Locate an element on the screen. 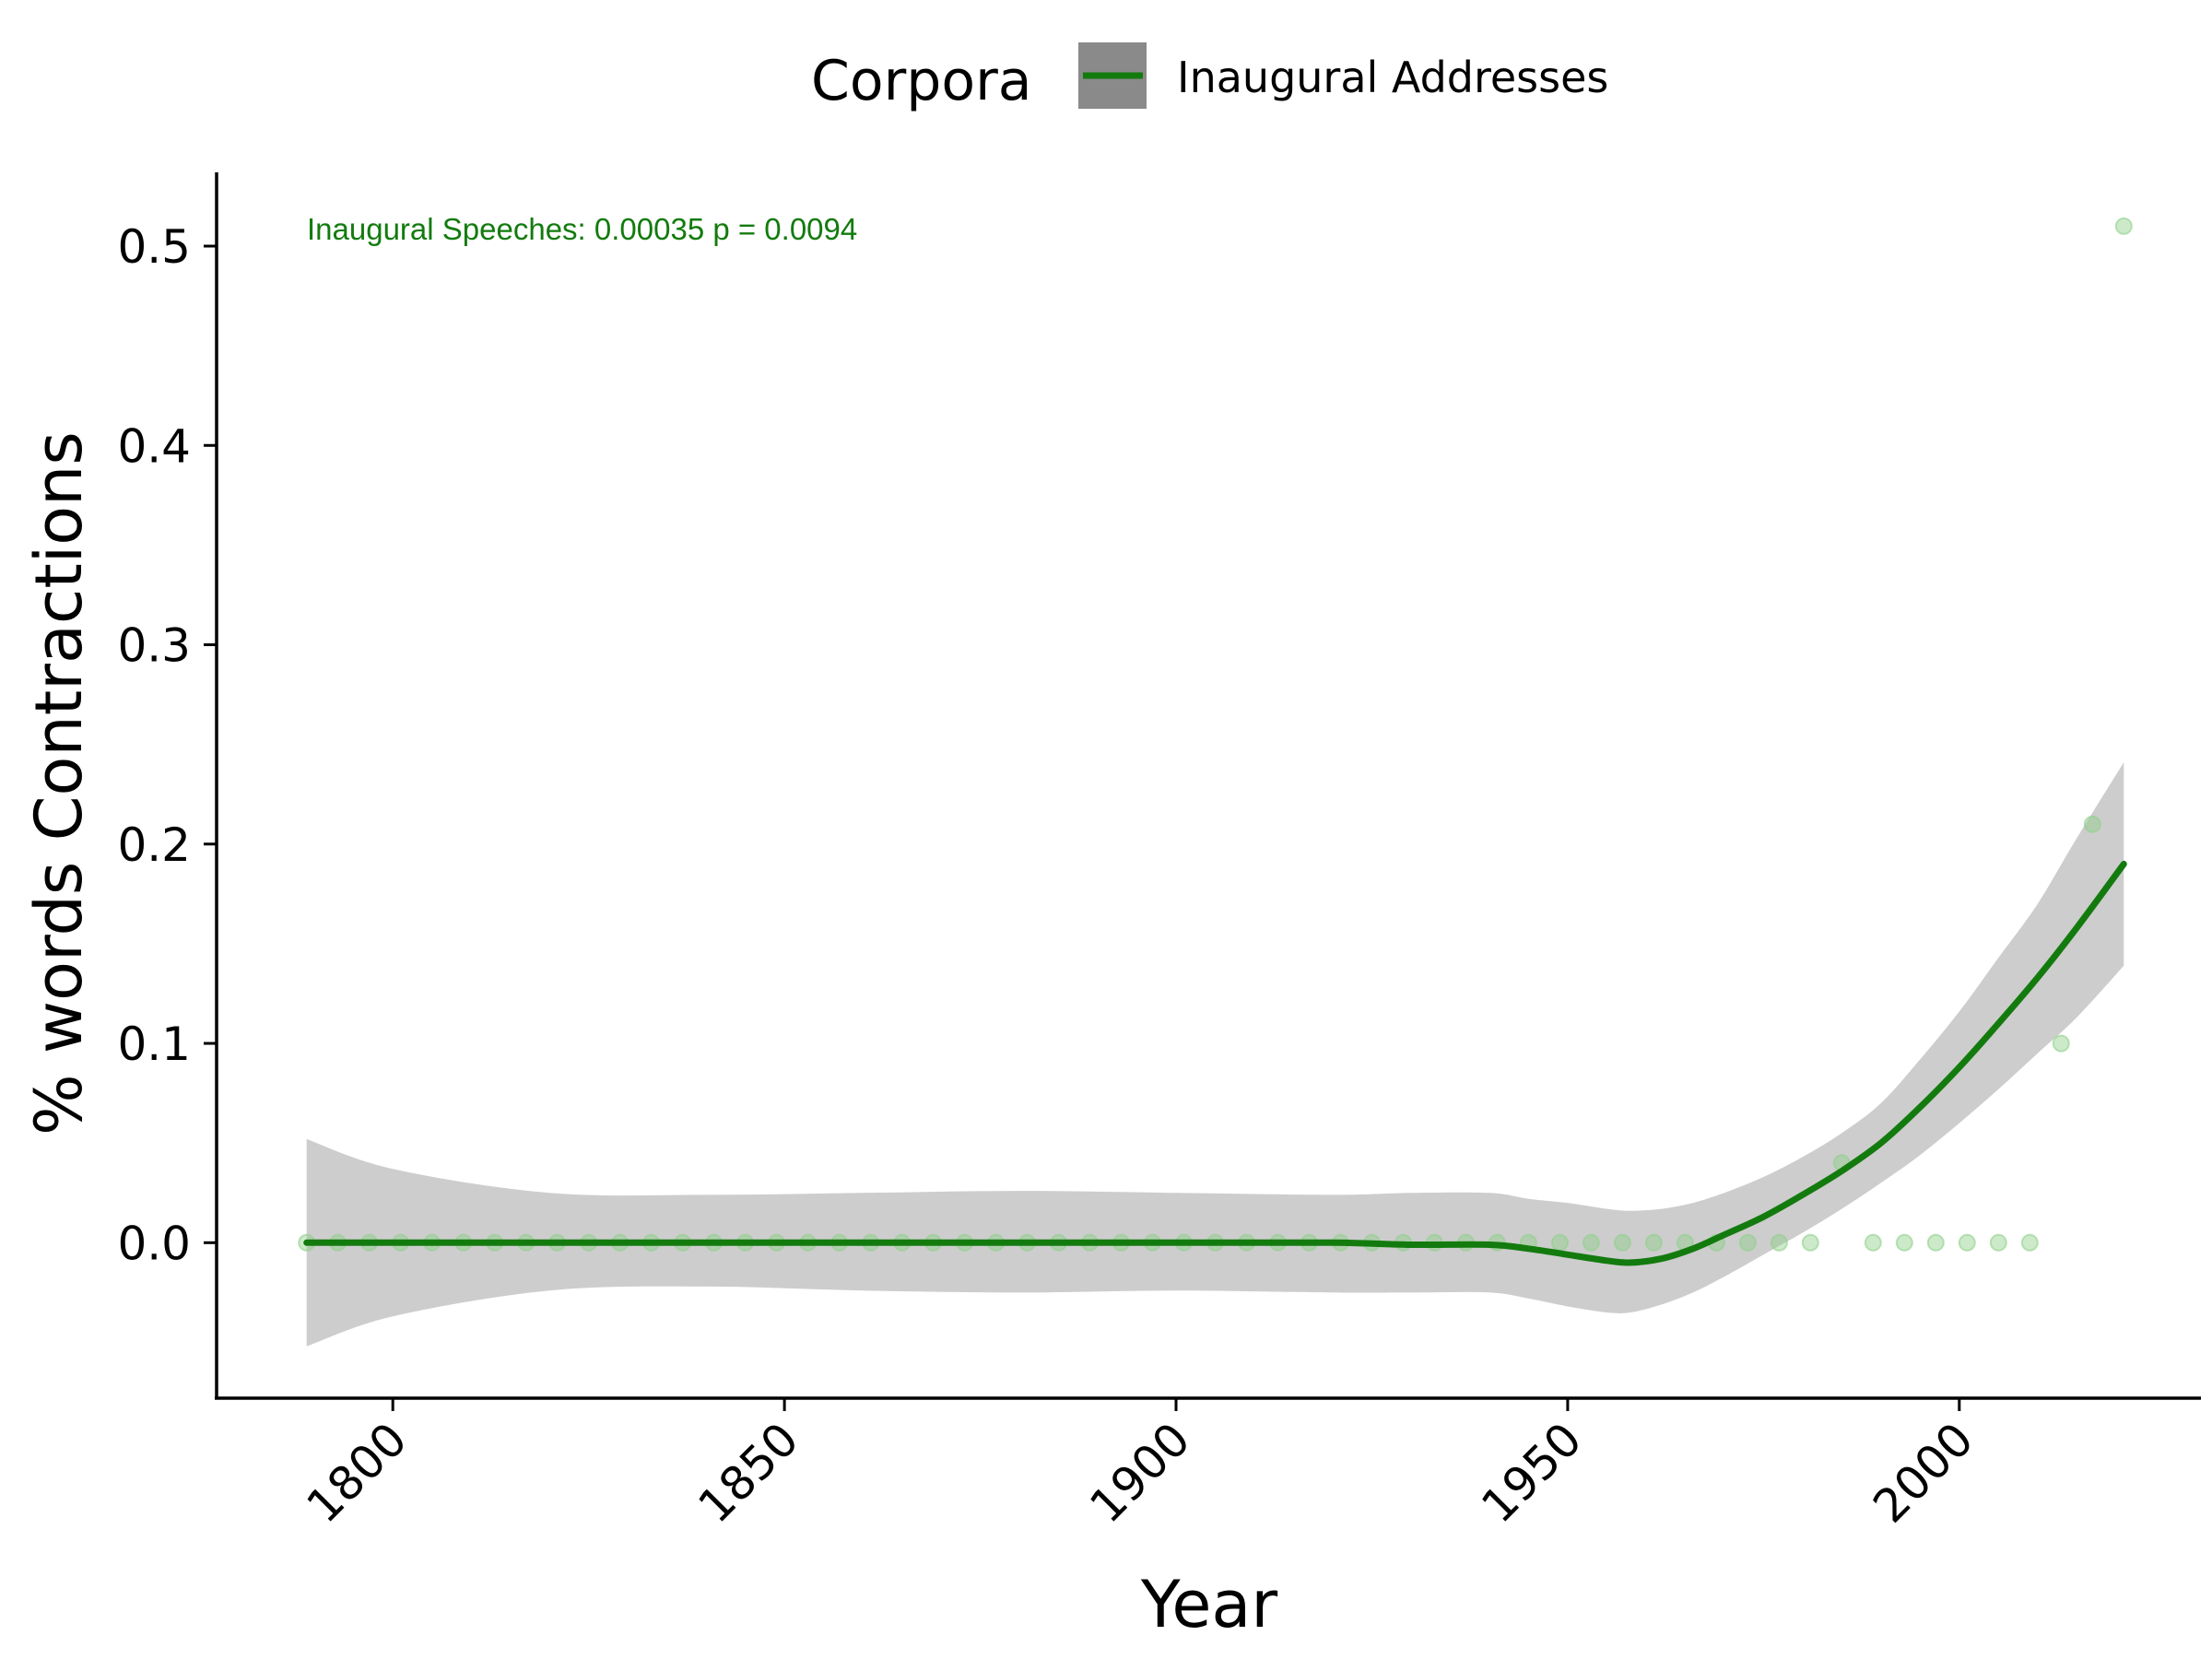 The image size is (2212, 1659). x-axis-title: Year is located at coordinates (1208, 1604).